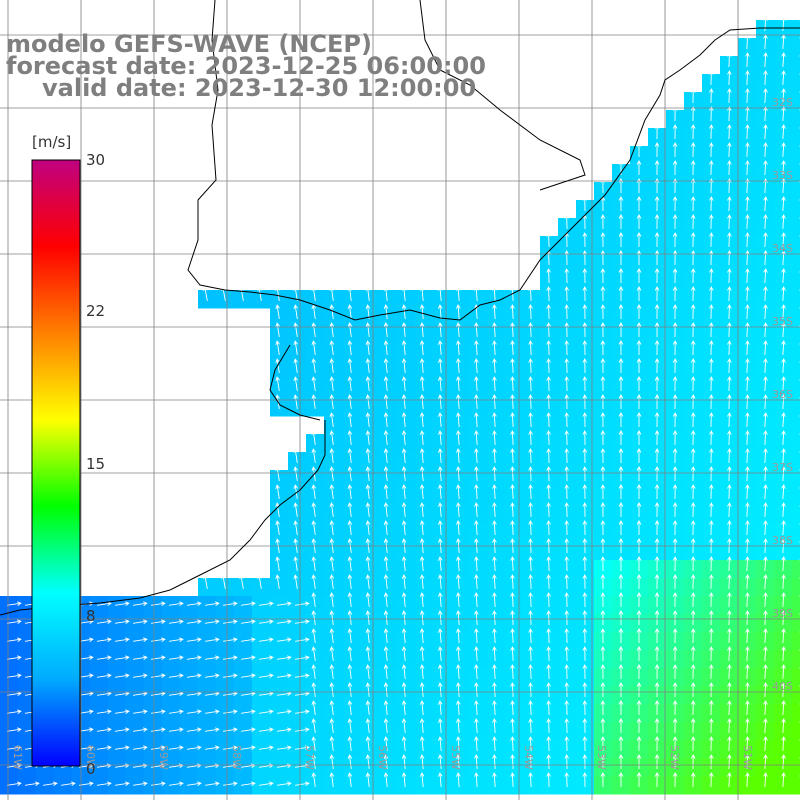 This screenshot has width=800, height=800. I want to click on colorbar-tick-30: 30, so click(96, 160).